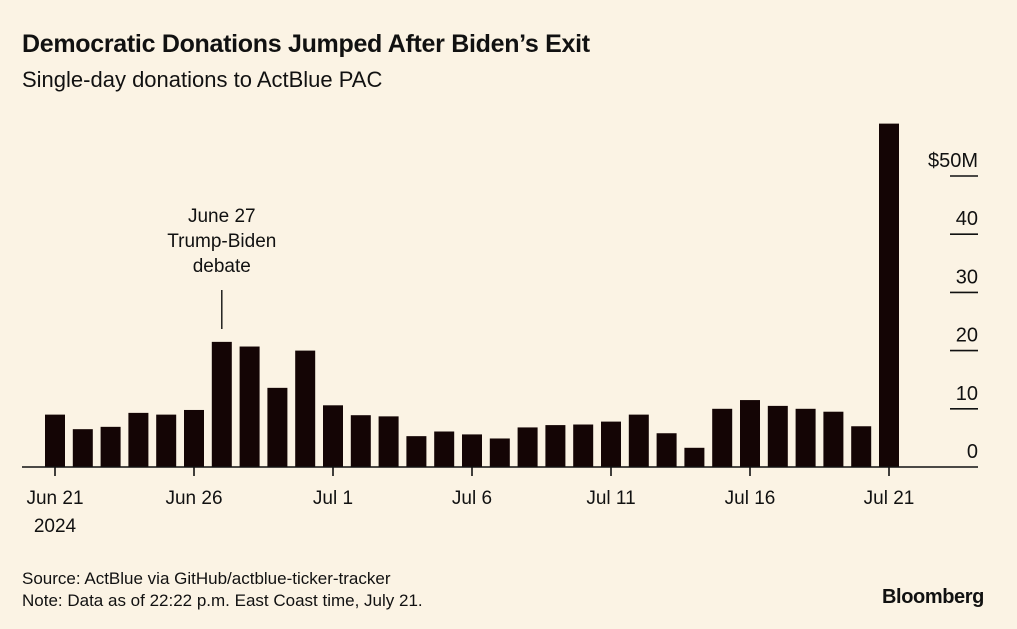 The height and width of the screenshot is (629, 1017). I want to click on bloomberg-logo: Bloomberg, so click(933, 597).